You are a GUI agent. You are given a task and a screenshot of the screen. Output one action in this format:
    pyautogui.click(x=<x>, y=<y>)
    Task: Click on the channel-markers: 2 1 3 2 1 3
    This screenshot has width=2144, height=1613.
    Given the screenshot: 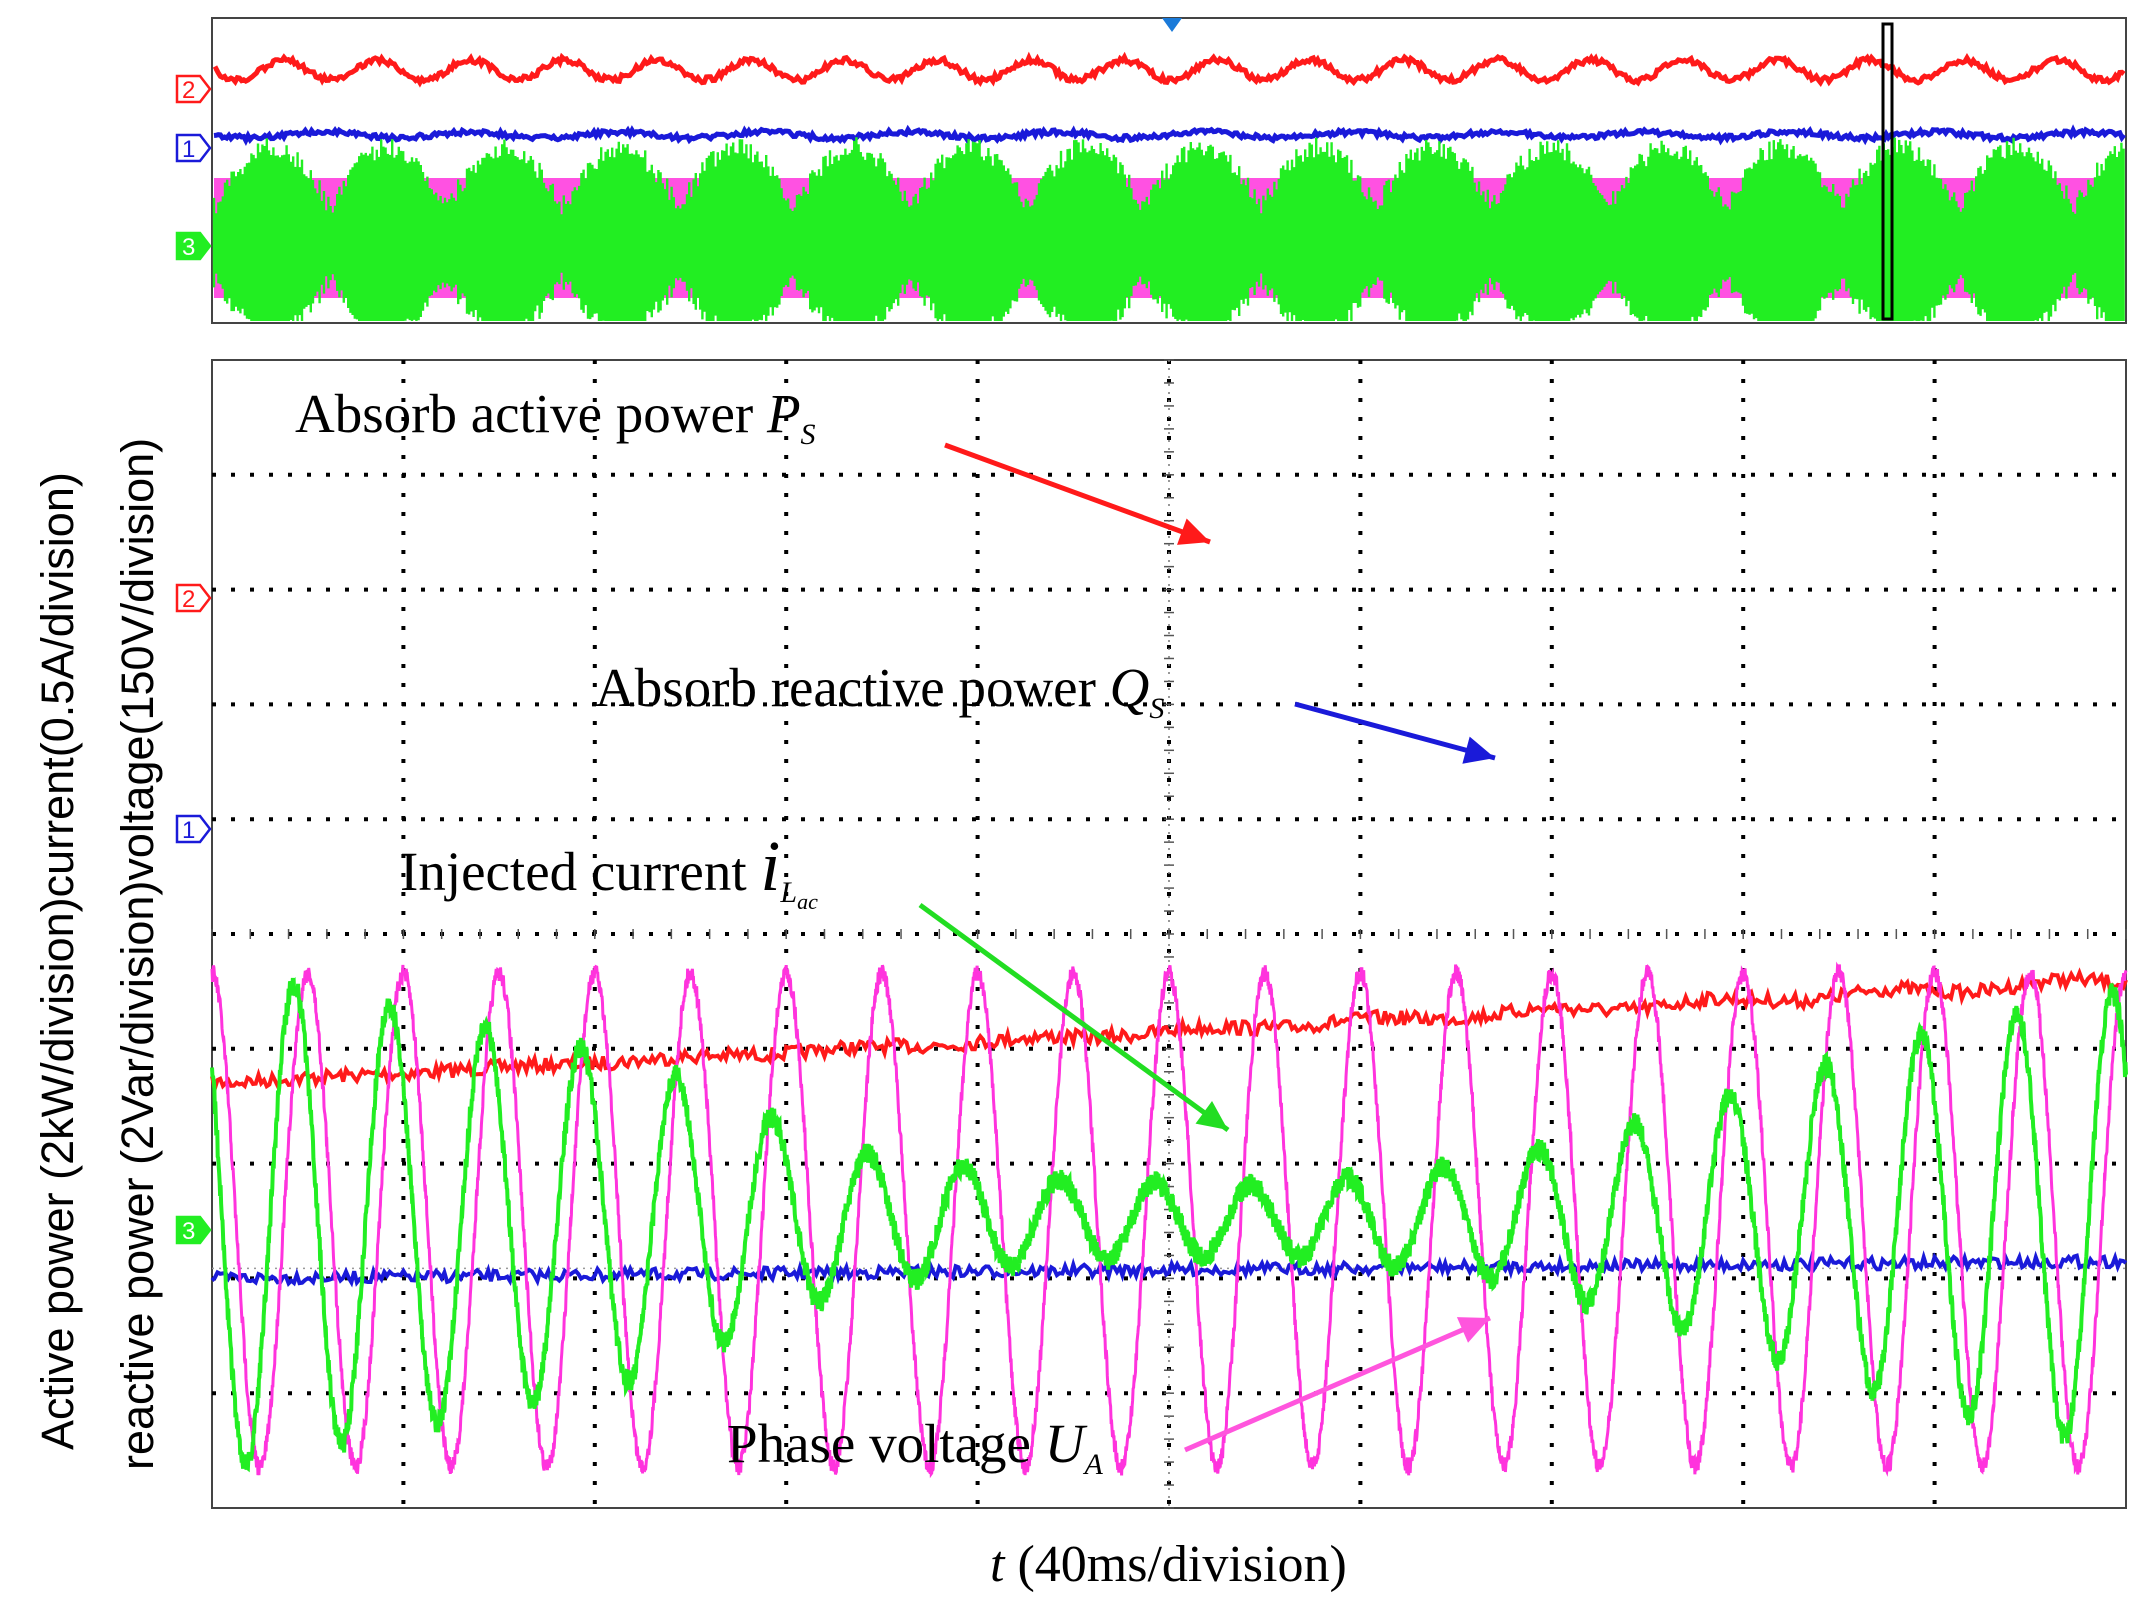 What is the action you would take?
    pyautogui.click(x=193, y=659)
    